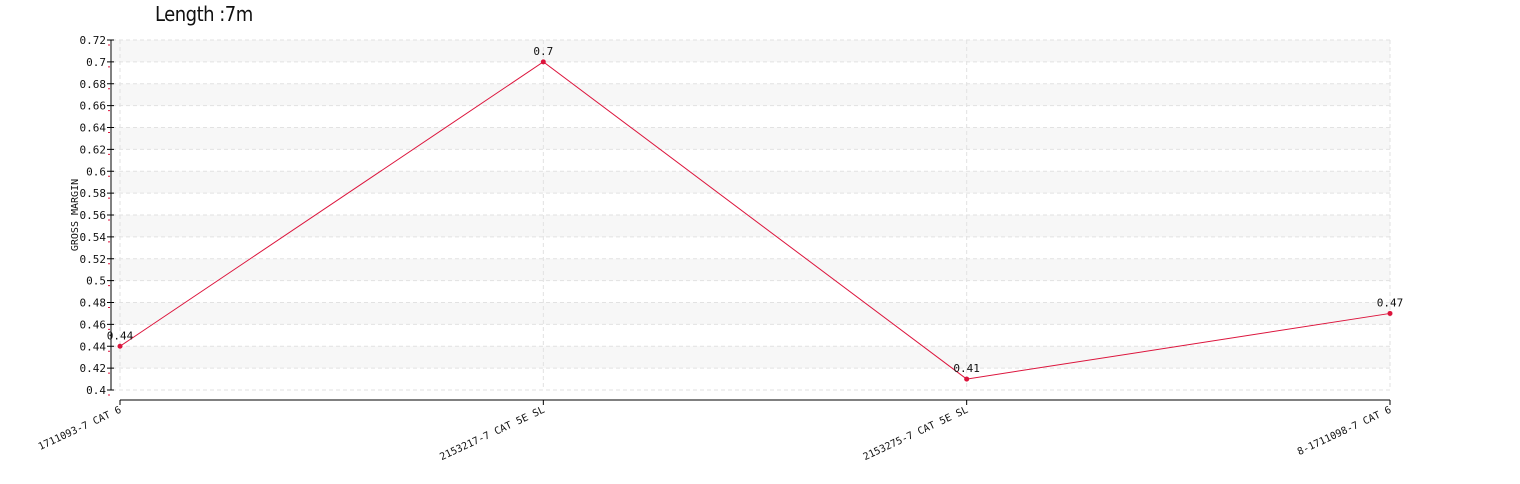 This screenshot has height=484, width=1520. What do you see at coordinates (204, 14) in the screenshot?
I see `chart-title: Length :7m` at bounding box center [204, 14].